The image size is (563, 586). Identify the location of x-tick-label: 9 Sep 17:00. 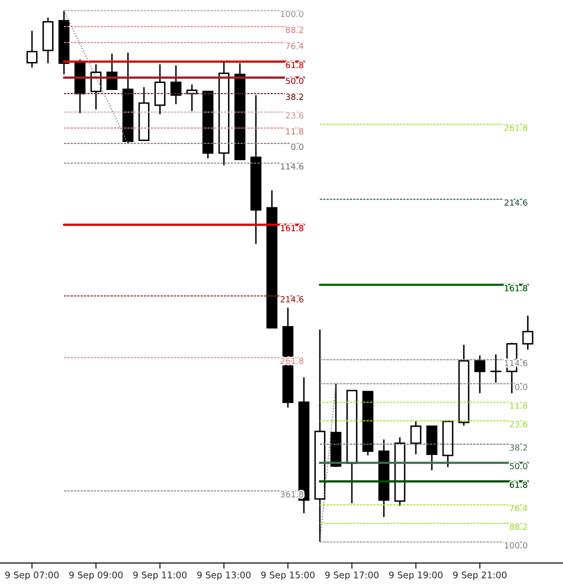
(352, 575).